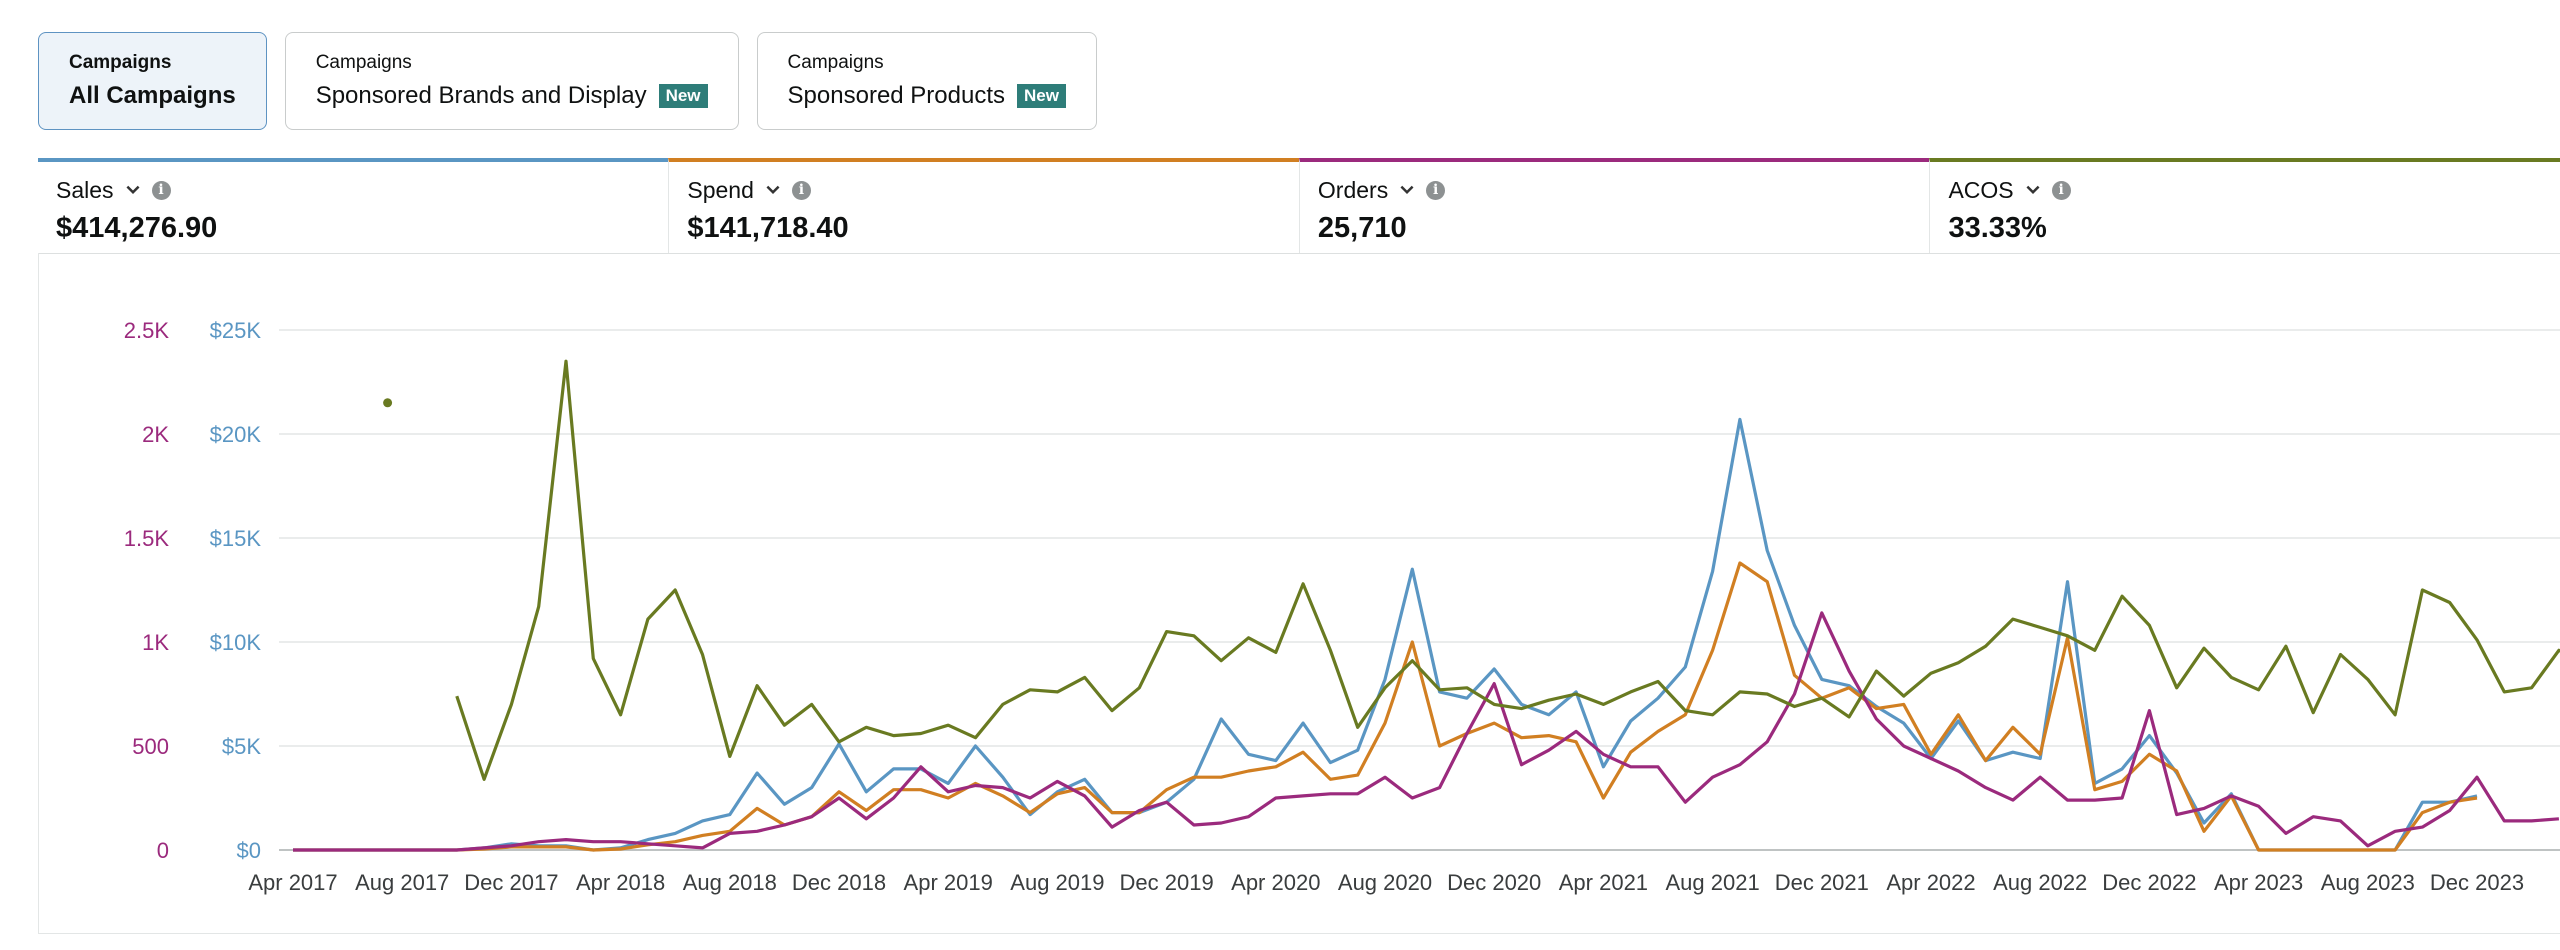 The height and width of the screenshot is (950, 2560). I want to click on metric-value: $141,718.40, so click(768, 228).